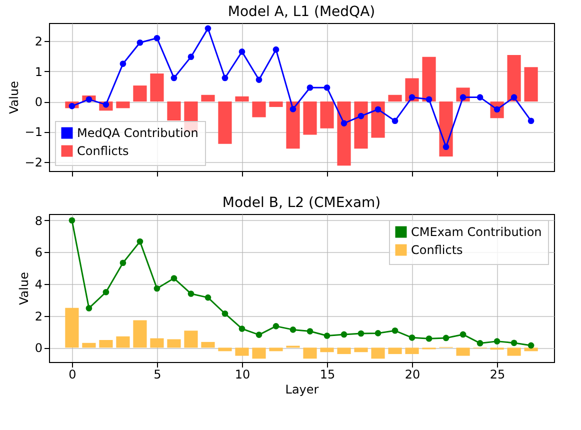  Describe the element at coordinates (476, 232) in the screenshot. I see `legend-label: CMExam Contribution` at that location.